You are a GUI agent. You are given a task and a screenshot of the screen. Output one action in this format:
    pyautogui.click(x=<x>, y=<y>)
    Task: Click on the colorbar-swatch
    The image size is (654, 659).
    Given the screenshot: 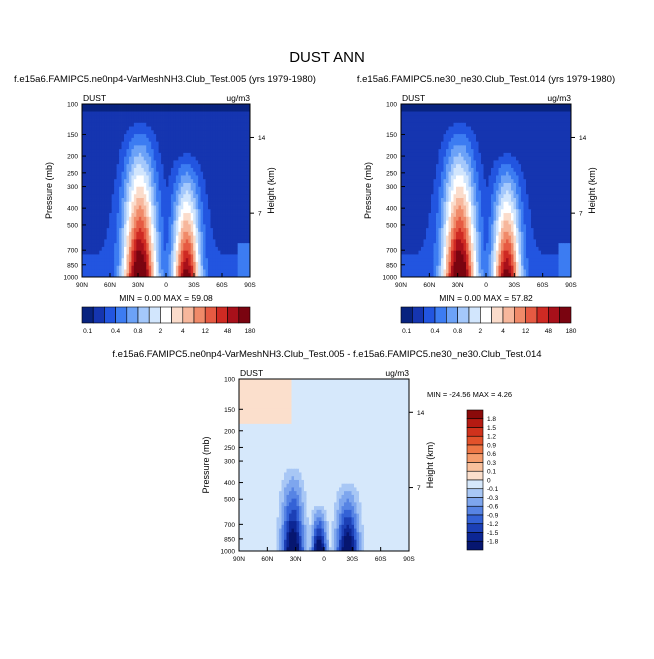 What is the action you would take?
    pyautogui.click(x=244, y=315)
    